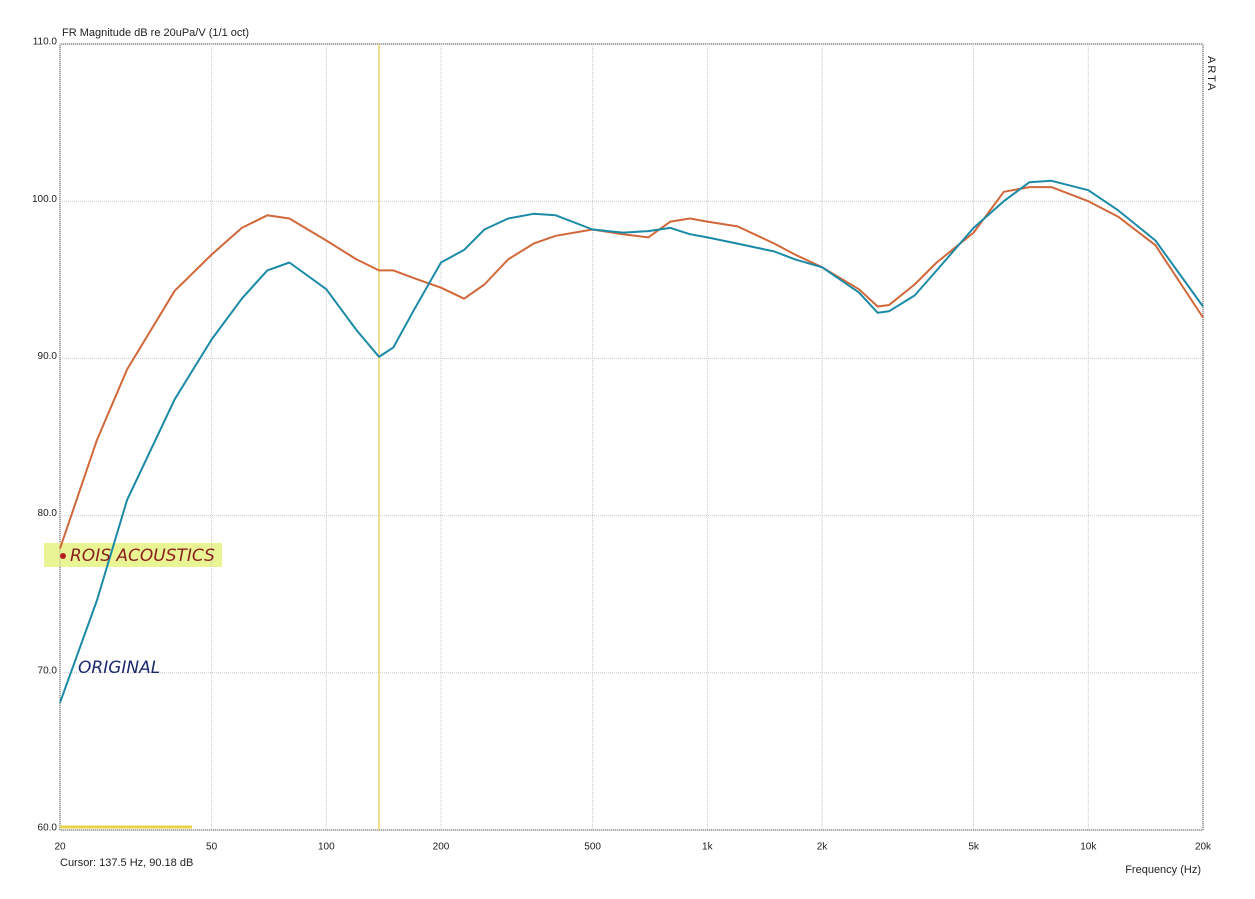 Image resolution: width=1255 pixels, height=899 pixels. What do you see at coordinates (155, 33) in the screenshot?
I see `chart-title: FR Magnitude dB re 20uPa/V (1/1 oct)` at bounding box center [155, 33].